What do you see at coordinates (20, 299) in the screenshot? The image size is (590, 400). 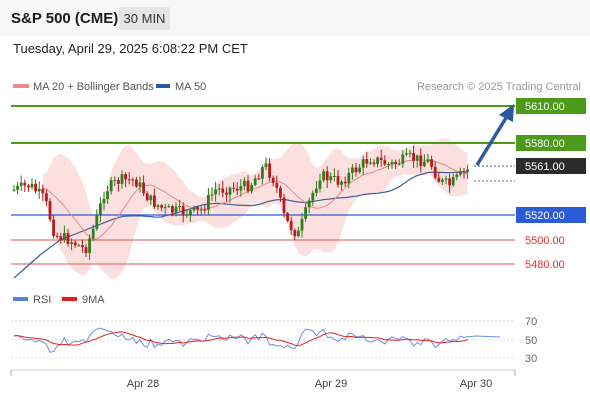 I see `rsi-legend-swatch` at bounding box center [20, 299].